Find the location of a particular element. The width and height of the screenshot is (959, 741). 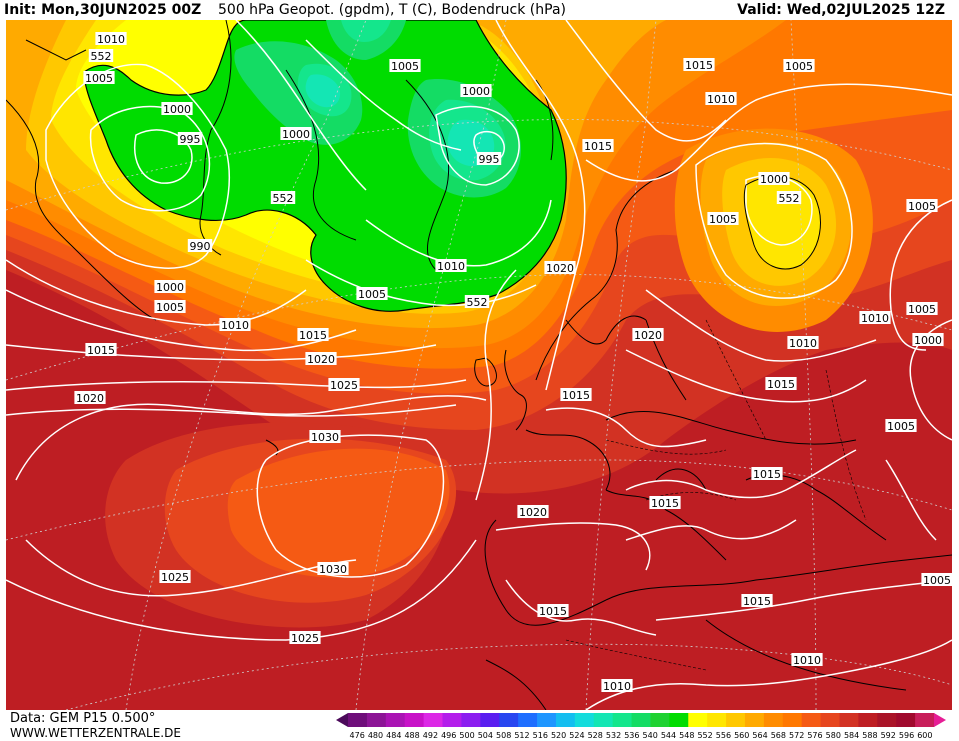

legend-tick-label: 572 is located at coordinates (796, 735).